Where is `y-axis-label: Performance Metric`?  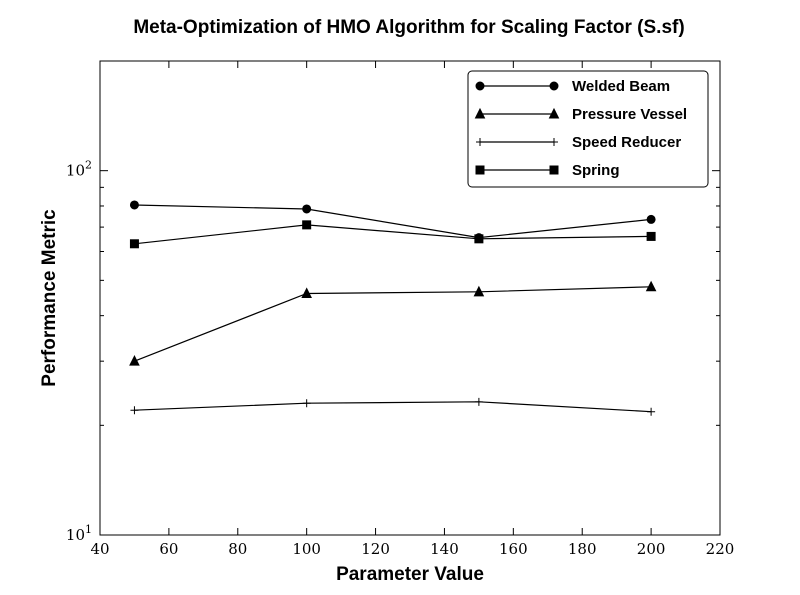
y-axis-label: Performance Metric is located at coordinates (49, 298).